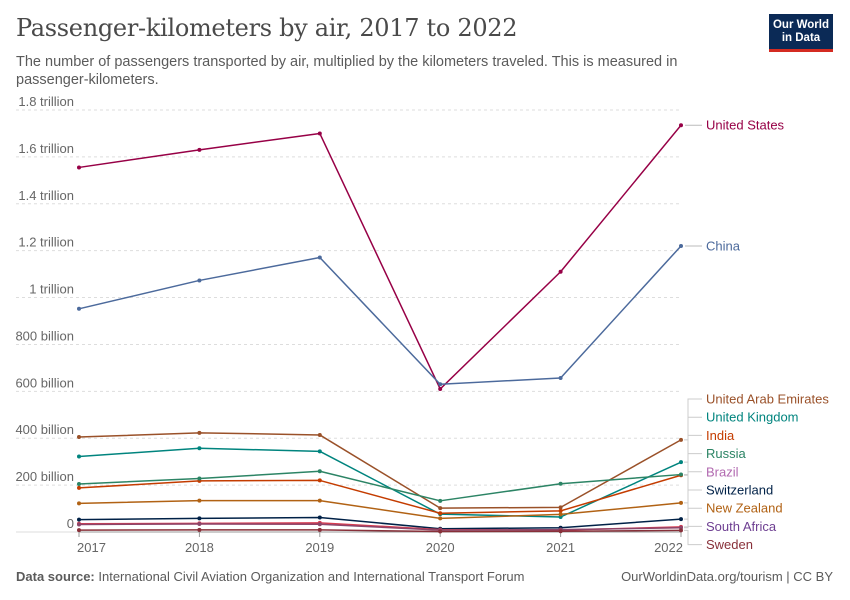 This screenshot has height=600, width=850. Describe the element at coordinates (46, 242) in the screenshot. I see `y-tick-label: 1.2 trillion` at that location.